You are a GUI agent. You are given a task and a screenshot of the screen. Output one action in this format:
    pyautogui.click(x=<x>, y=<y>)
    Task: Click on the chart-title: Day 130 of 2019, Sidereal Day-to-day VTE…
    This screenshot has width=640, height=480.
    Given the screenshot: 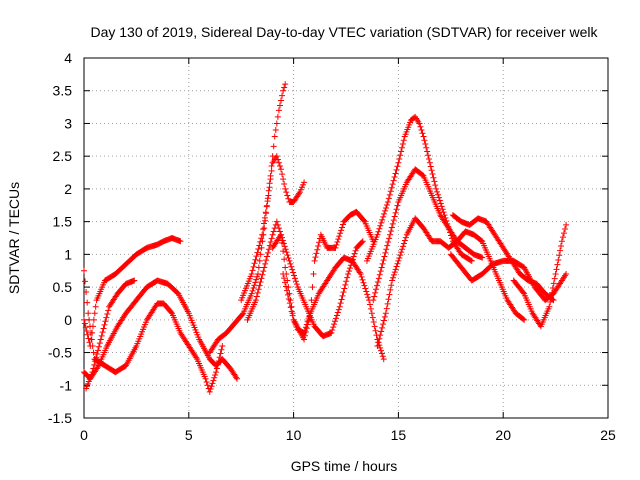 What is the action you would take?
    pyautogui.click(x=344, y=32)
    